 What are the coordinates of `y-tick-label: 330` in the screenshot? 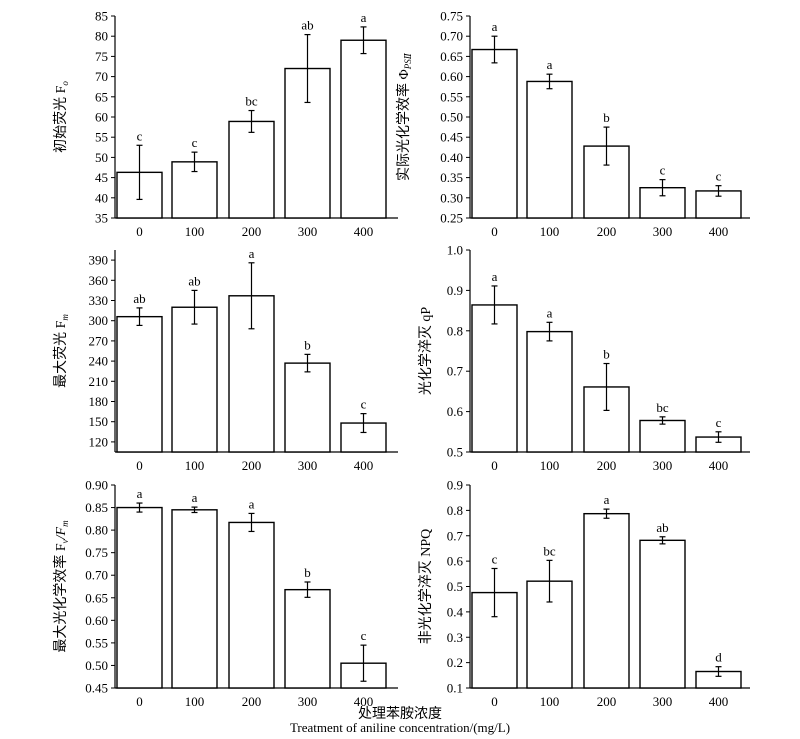 It's located at (99, 300).